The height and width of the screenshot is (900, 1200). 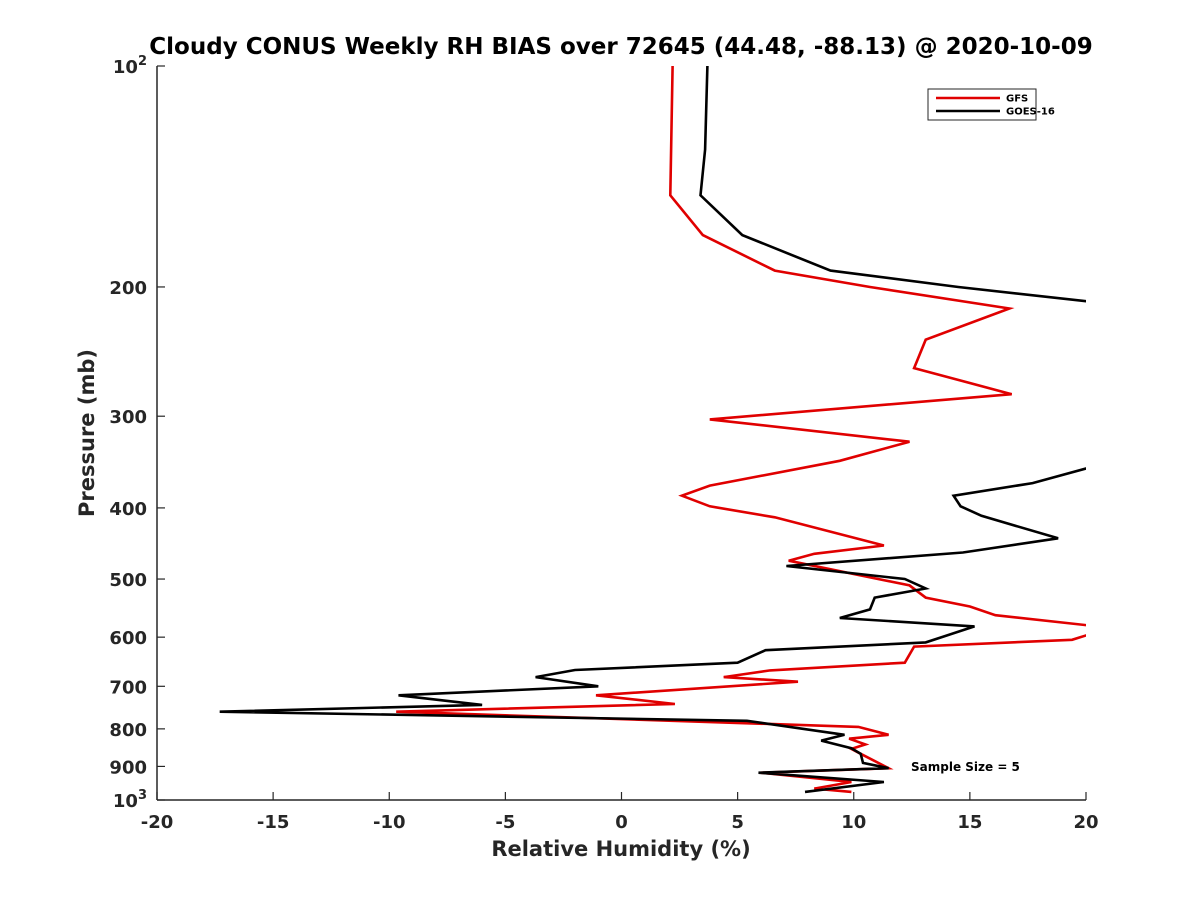 What do you see at coordinates (969, 822) in the screenshot?
I see `x-tick-label: 15` at bounding box center [969, 822].